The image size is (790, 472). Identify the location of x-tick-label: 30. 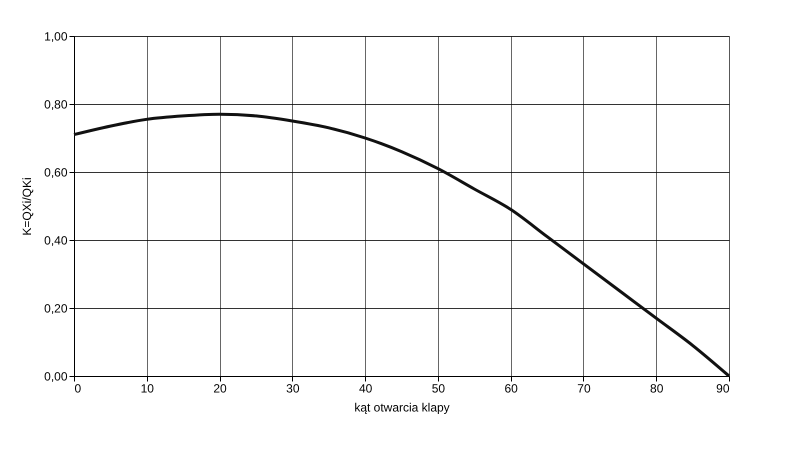
(293, 389).